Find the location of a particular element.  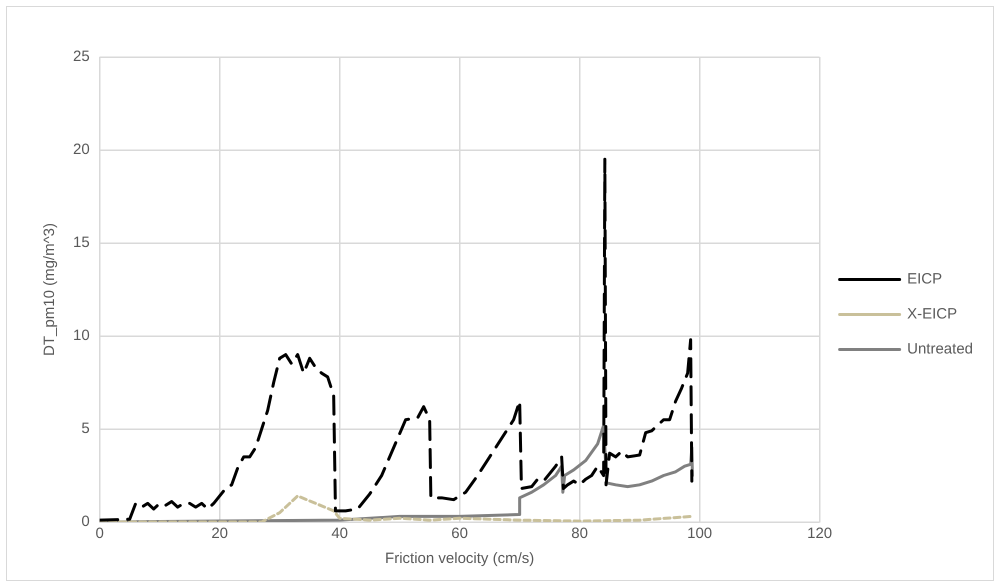

y-tick-label: 20 is located at coordinates (81, 149).